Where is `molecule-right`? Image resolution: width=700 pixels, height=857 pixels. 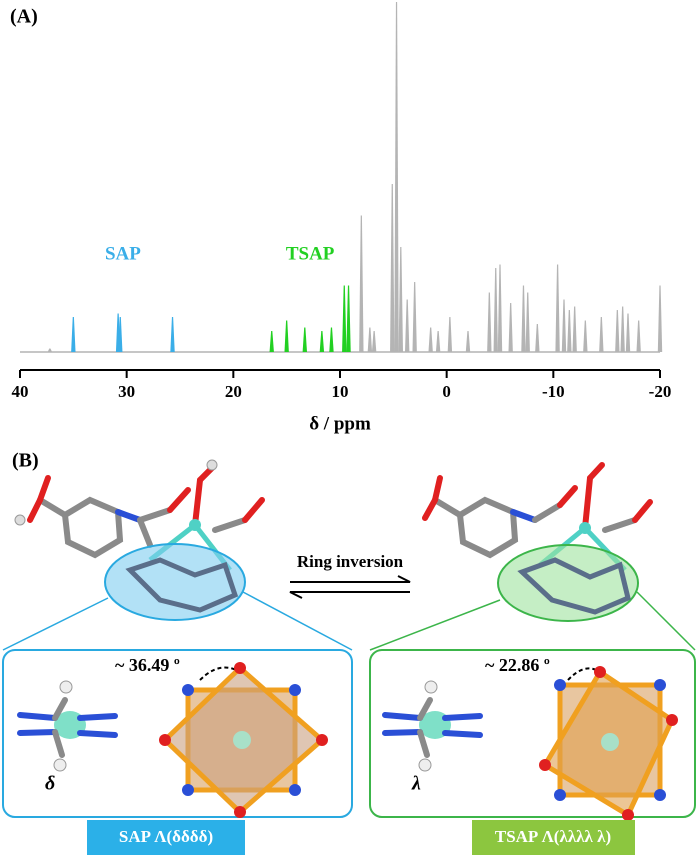 molecule-right is located at coordinates (537, 542).